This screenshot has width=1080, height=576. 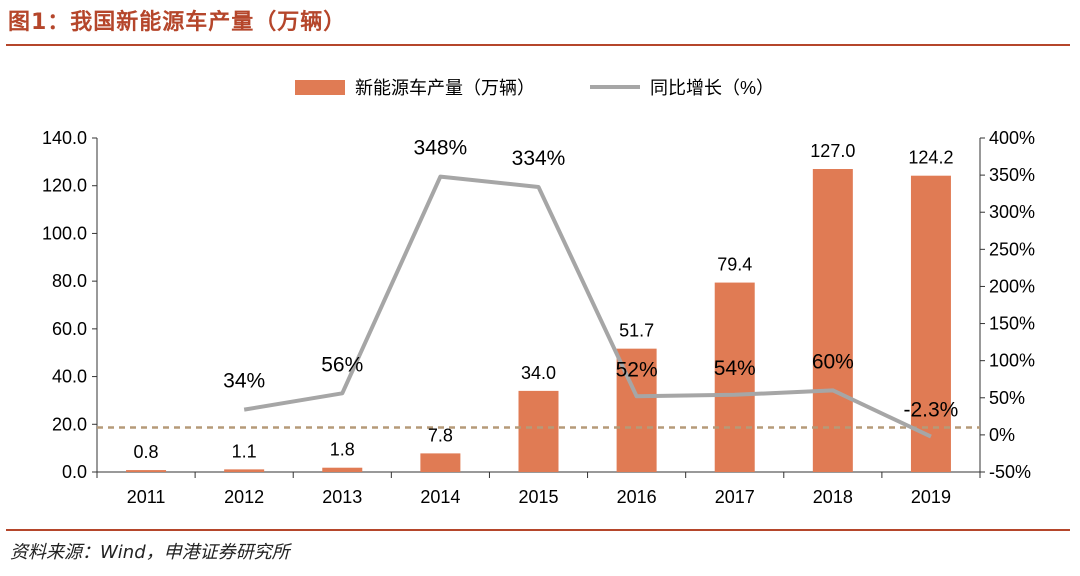 I want to click on left-axis-tick-label: 120.0, so click(x=64, y=186).